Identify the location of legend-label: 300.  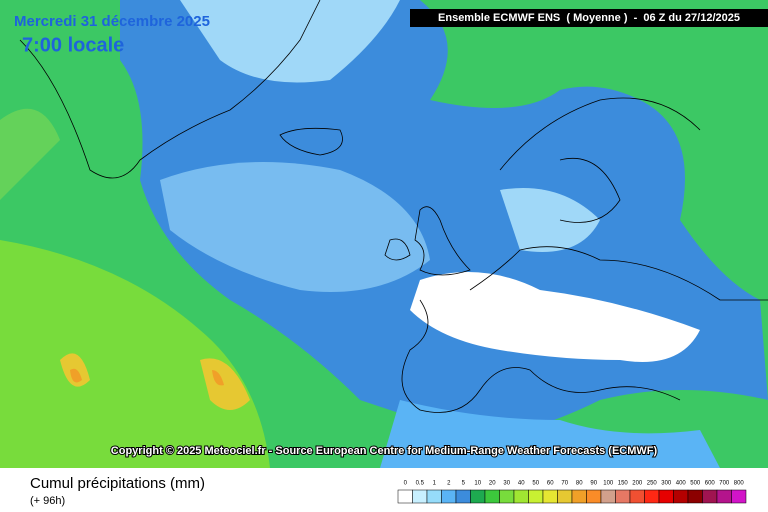
(666, 484).